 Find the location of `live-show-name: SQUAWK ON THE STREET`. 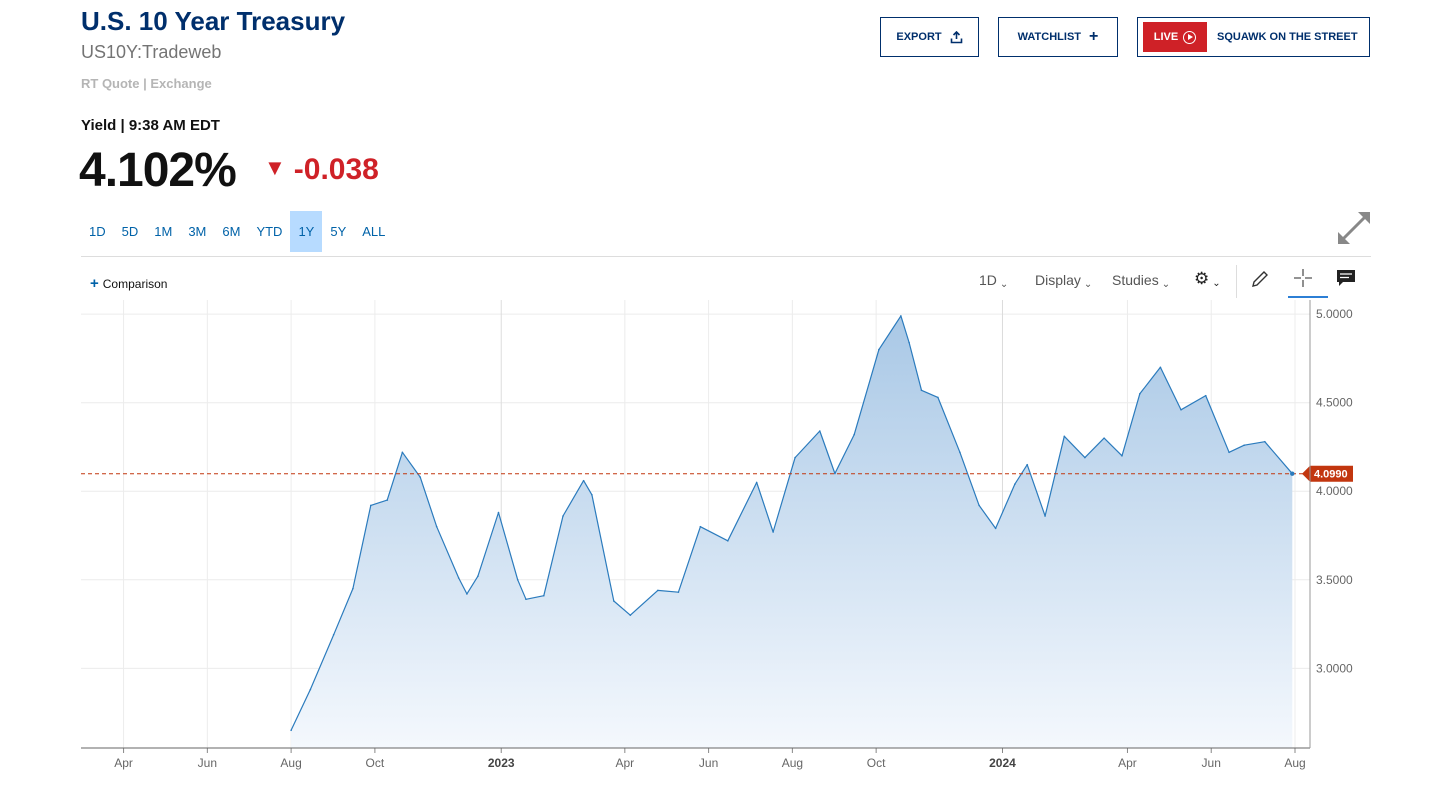

live-show-name: SQUAWK ON THE STREET is located at coordinates (1287, 37).